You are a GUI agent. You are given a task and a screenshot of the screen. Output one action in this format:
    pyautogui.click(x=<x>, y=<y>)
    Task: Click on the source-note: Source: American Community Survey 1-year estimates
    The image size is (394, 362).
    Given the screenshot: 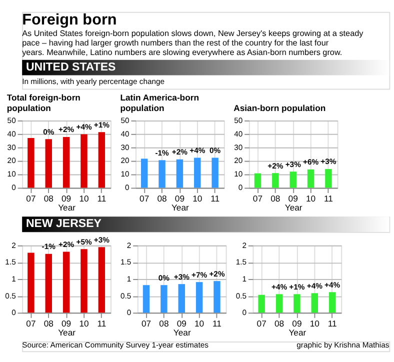 What is the action you would take?
    pyautogui.click(x=115, y=345)
    